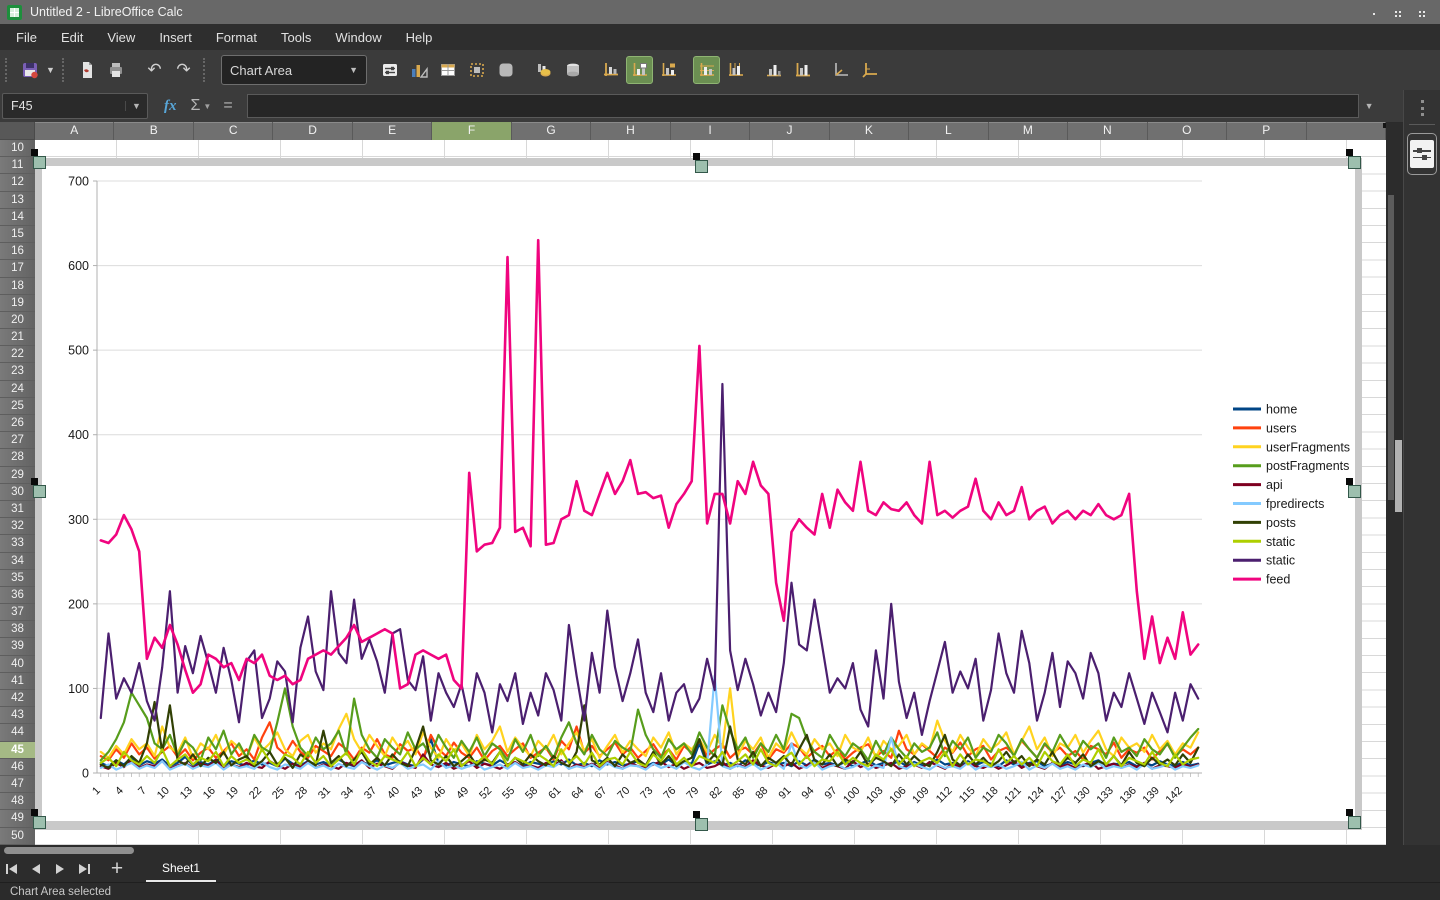  Describe the element at coordinates (17, 802) in the screenshot. I see `row-header-48: 48` at that location.